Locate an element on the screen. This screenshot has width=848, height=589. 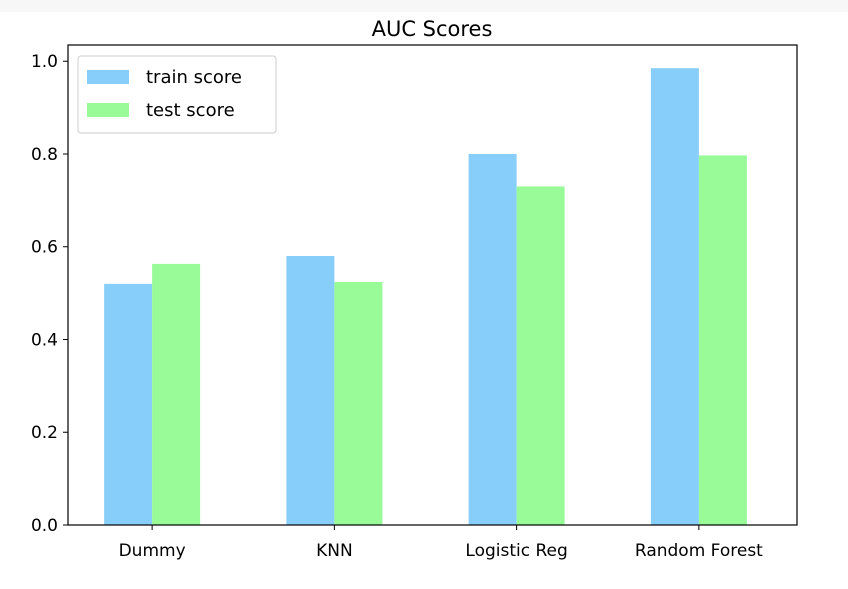
x-axis: Dummy KNN Logistic Reg Random Forest is located at coordinates (441, 543).